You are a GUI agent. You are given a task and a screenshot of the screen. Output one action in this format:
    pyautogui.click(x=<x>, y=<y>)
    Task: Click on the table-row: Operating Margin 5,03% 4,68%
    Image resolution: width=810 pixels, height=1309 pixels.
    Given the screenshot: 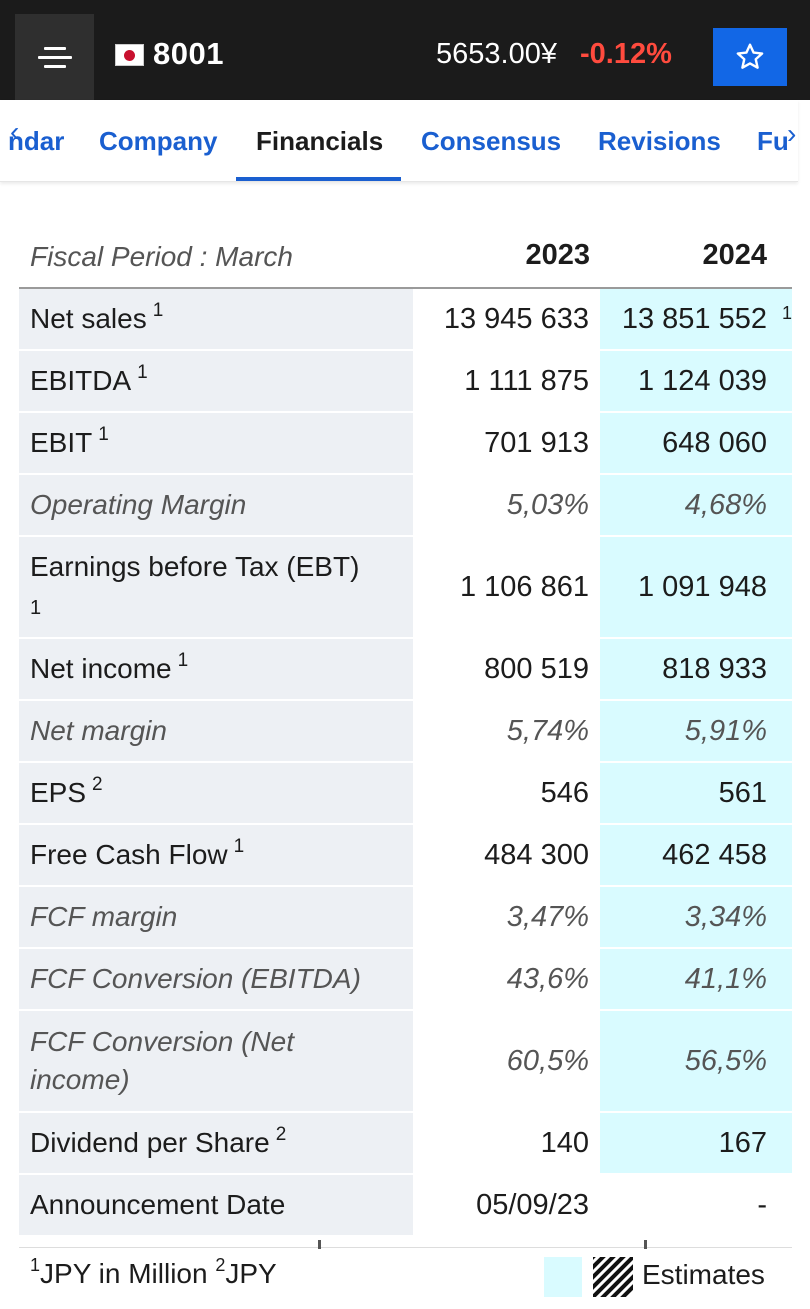 What is the action you would take?
    pyautogui.click(x=405, y=506)
    